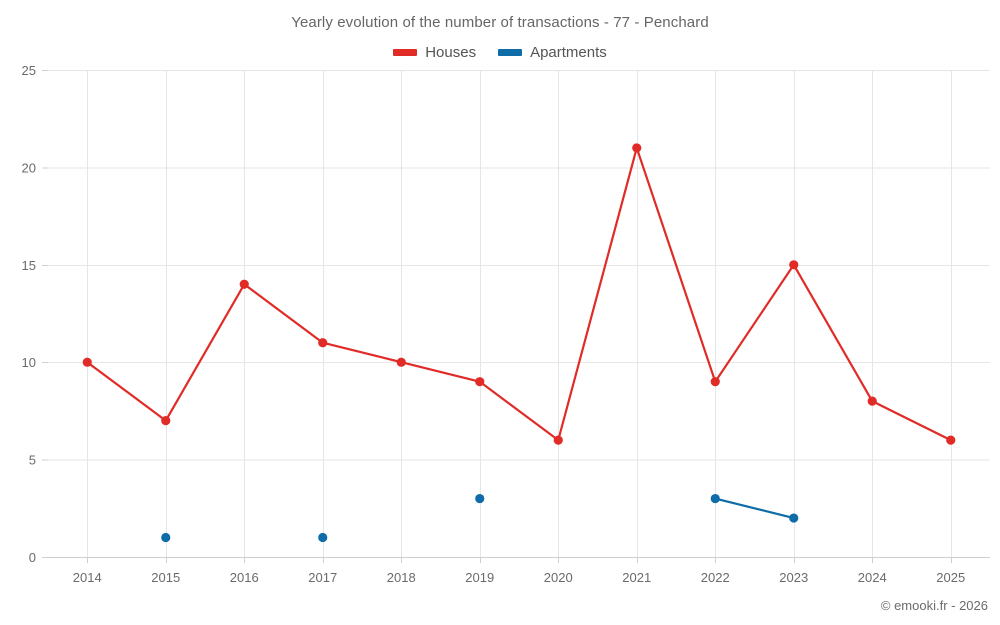 Image resolution: width=1000 pixels, height=625 pixels. I want to click on y-tick-label-25: 25, so click(29, 70).